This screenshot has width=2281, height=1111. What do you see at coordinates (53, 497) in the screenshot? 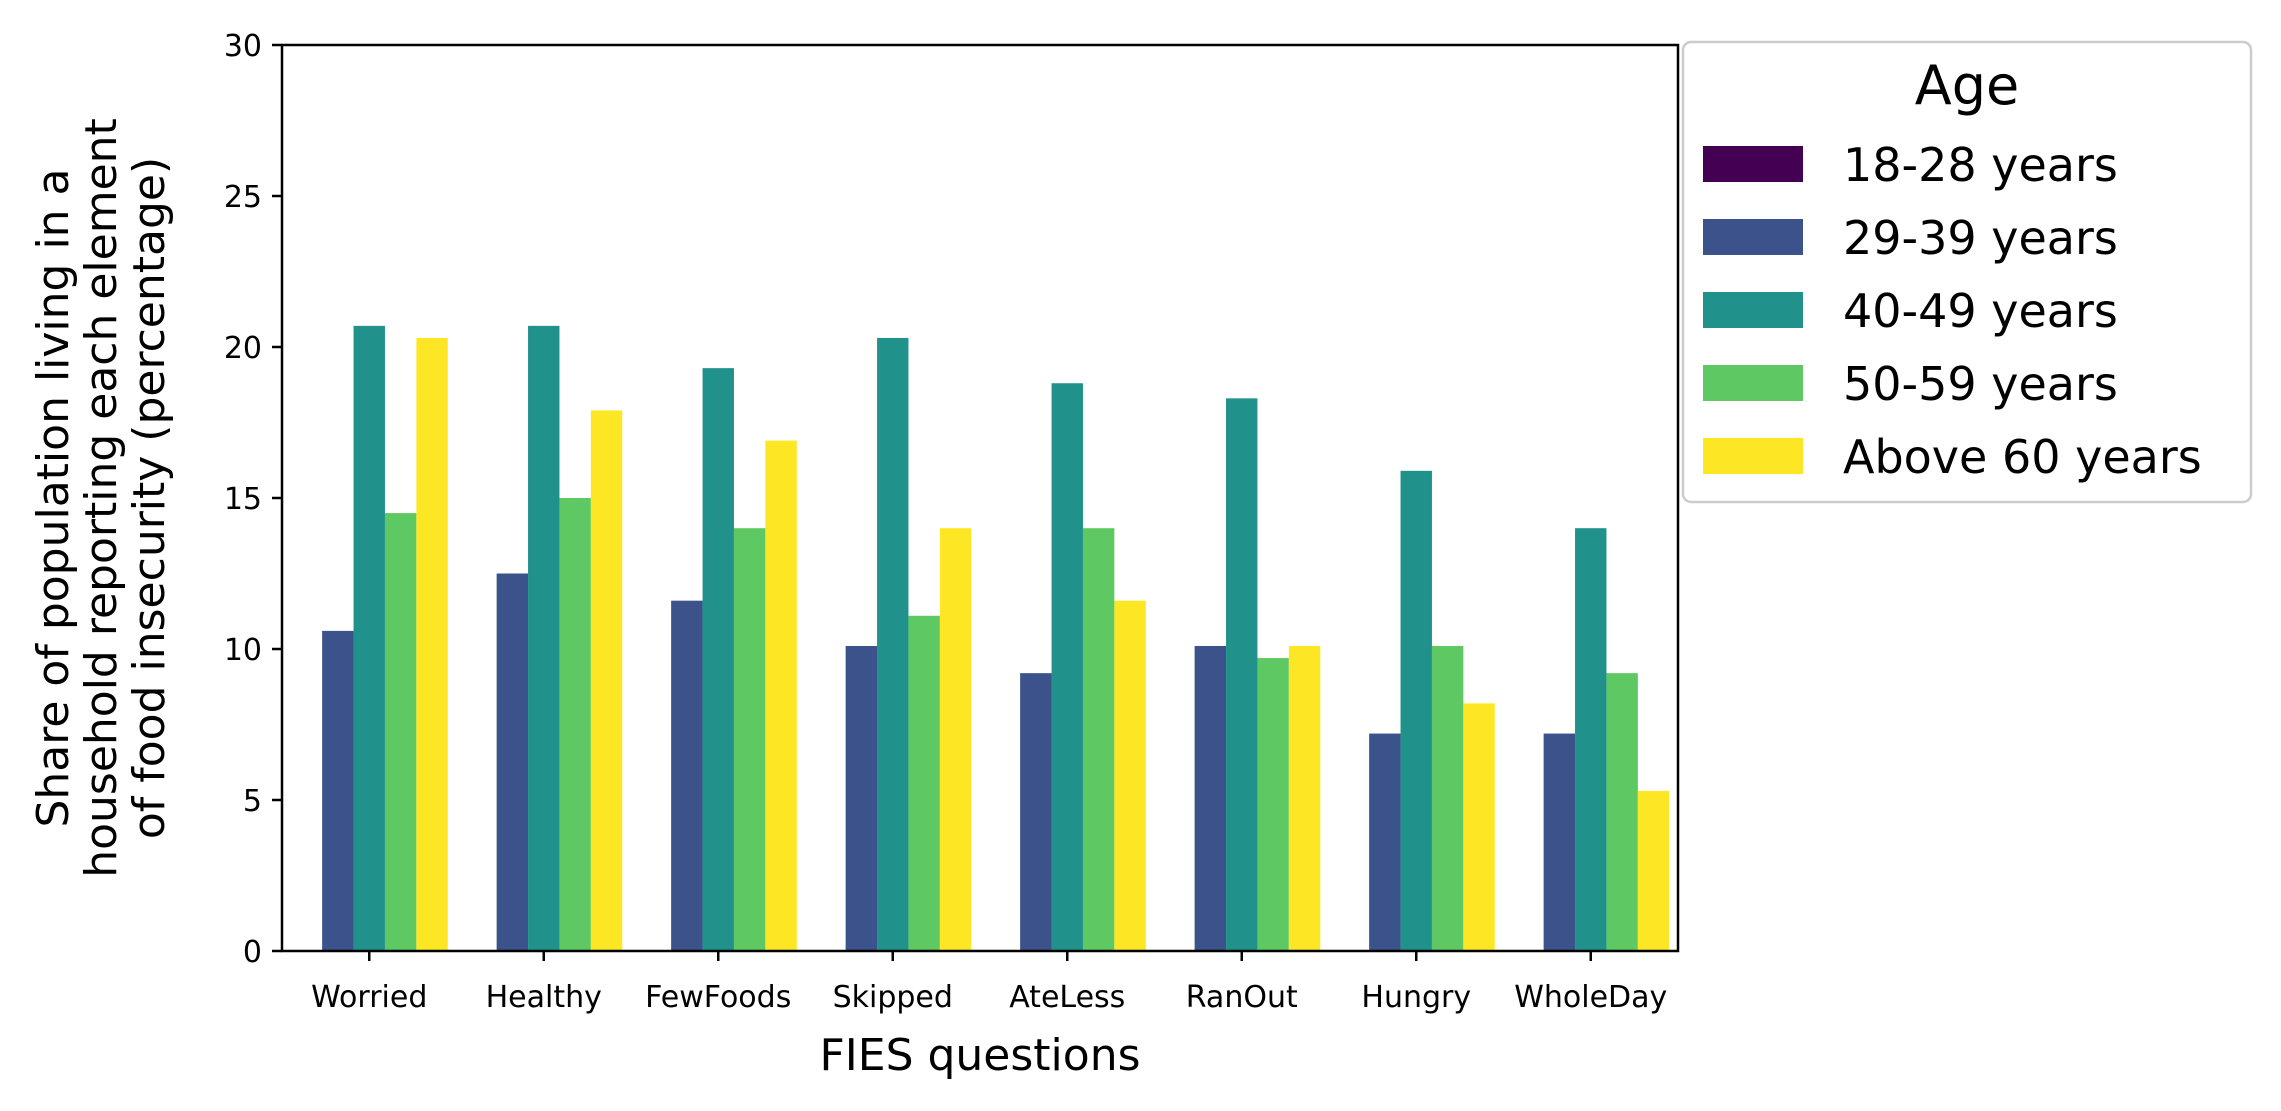
I see `y-axis-label-line-1: Share of population living in a` at bounding box center [53, 497].